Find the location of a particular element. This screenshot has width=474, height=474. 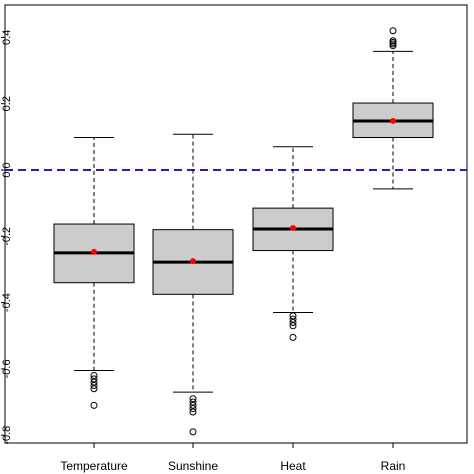

y-tick-label: -0.8 is located at coordinates (7, 435).